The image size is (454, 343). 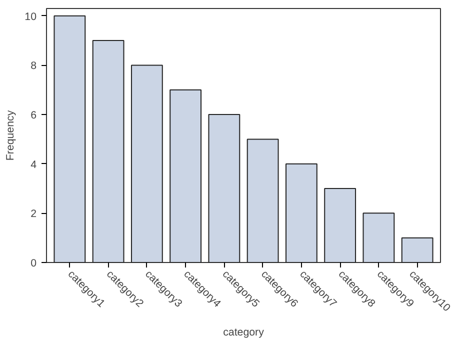 I want to click on y-tick-label: 10, so click(x=30, y=16).